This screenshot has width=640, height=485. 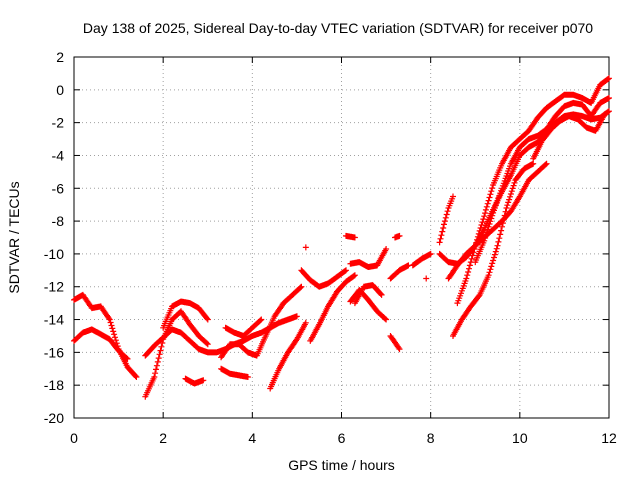 I want to click on y-tick-label: 0, so click(x=60, y=90).